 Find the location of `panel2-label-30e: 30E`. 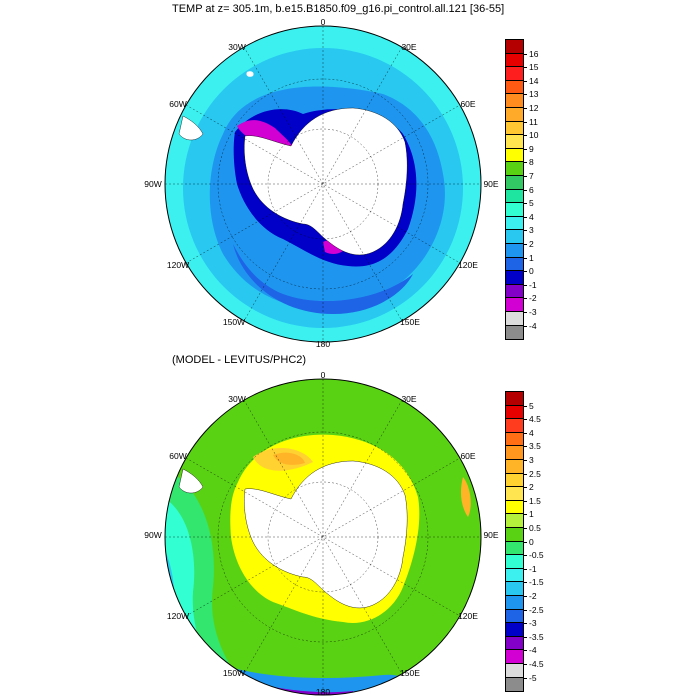

panel2-label-30e: 30E is located at coordinates (409, 399).